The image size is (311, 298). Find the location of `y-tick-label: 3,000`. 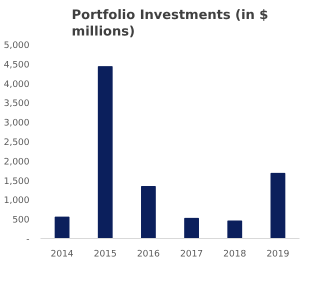

y-tick-label: 3,000 is located at coordinates (17, 123).